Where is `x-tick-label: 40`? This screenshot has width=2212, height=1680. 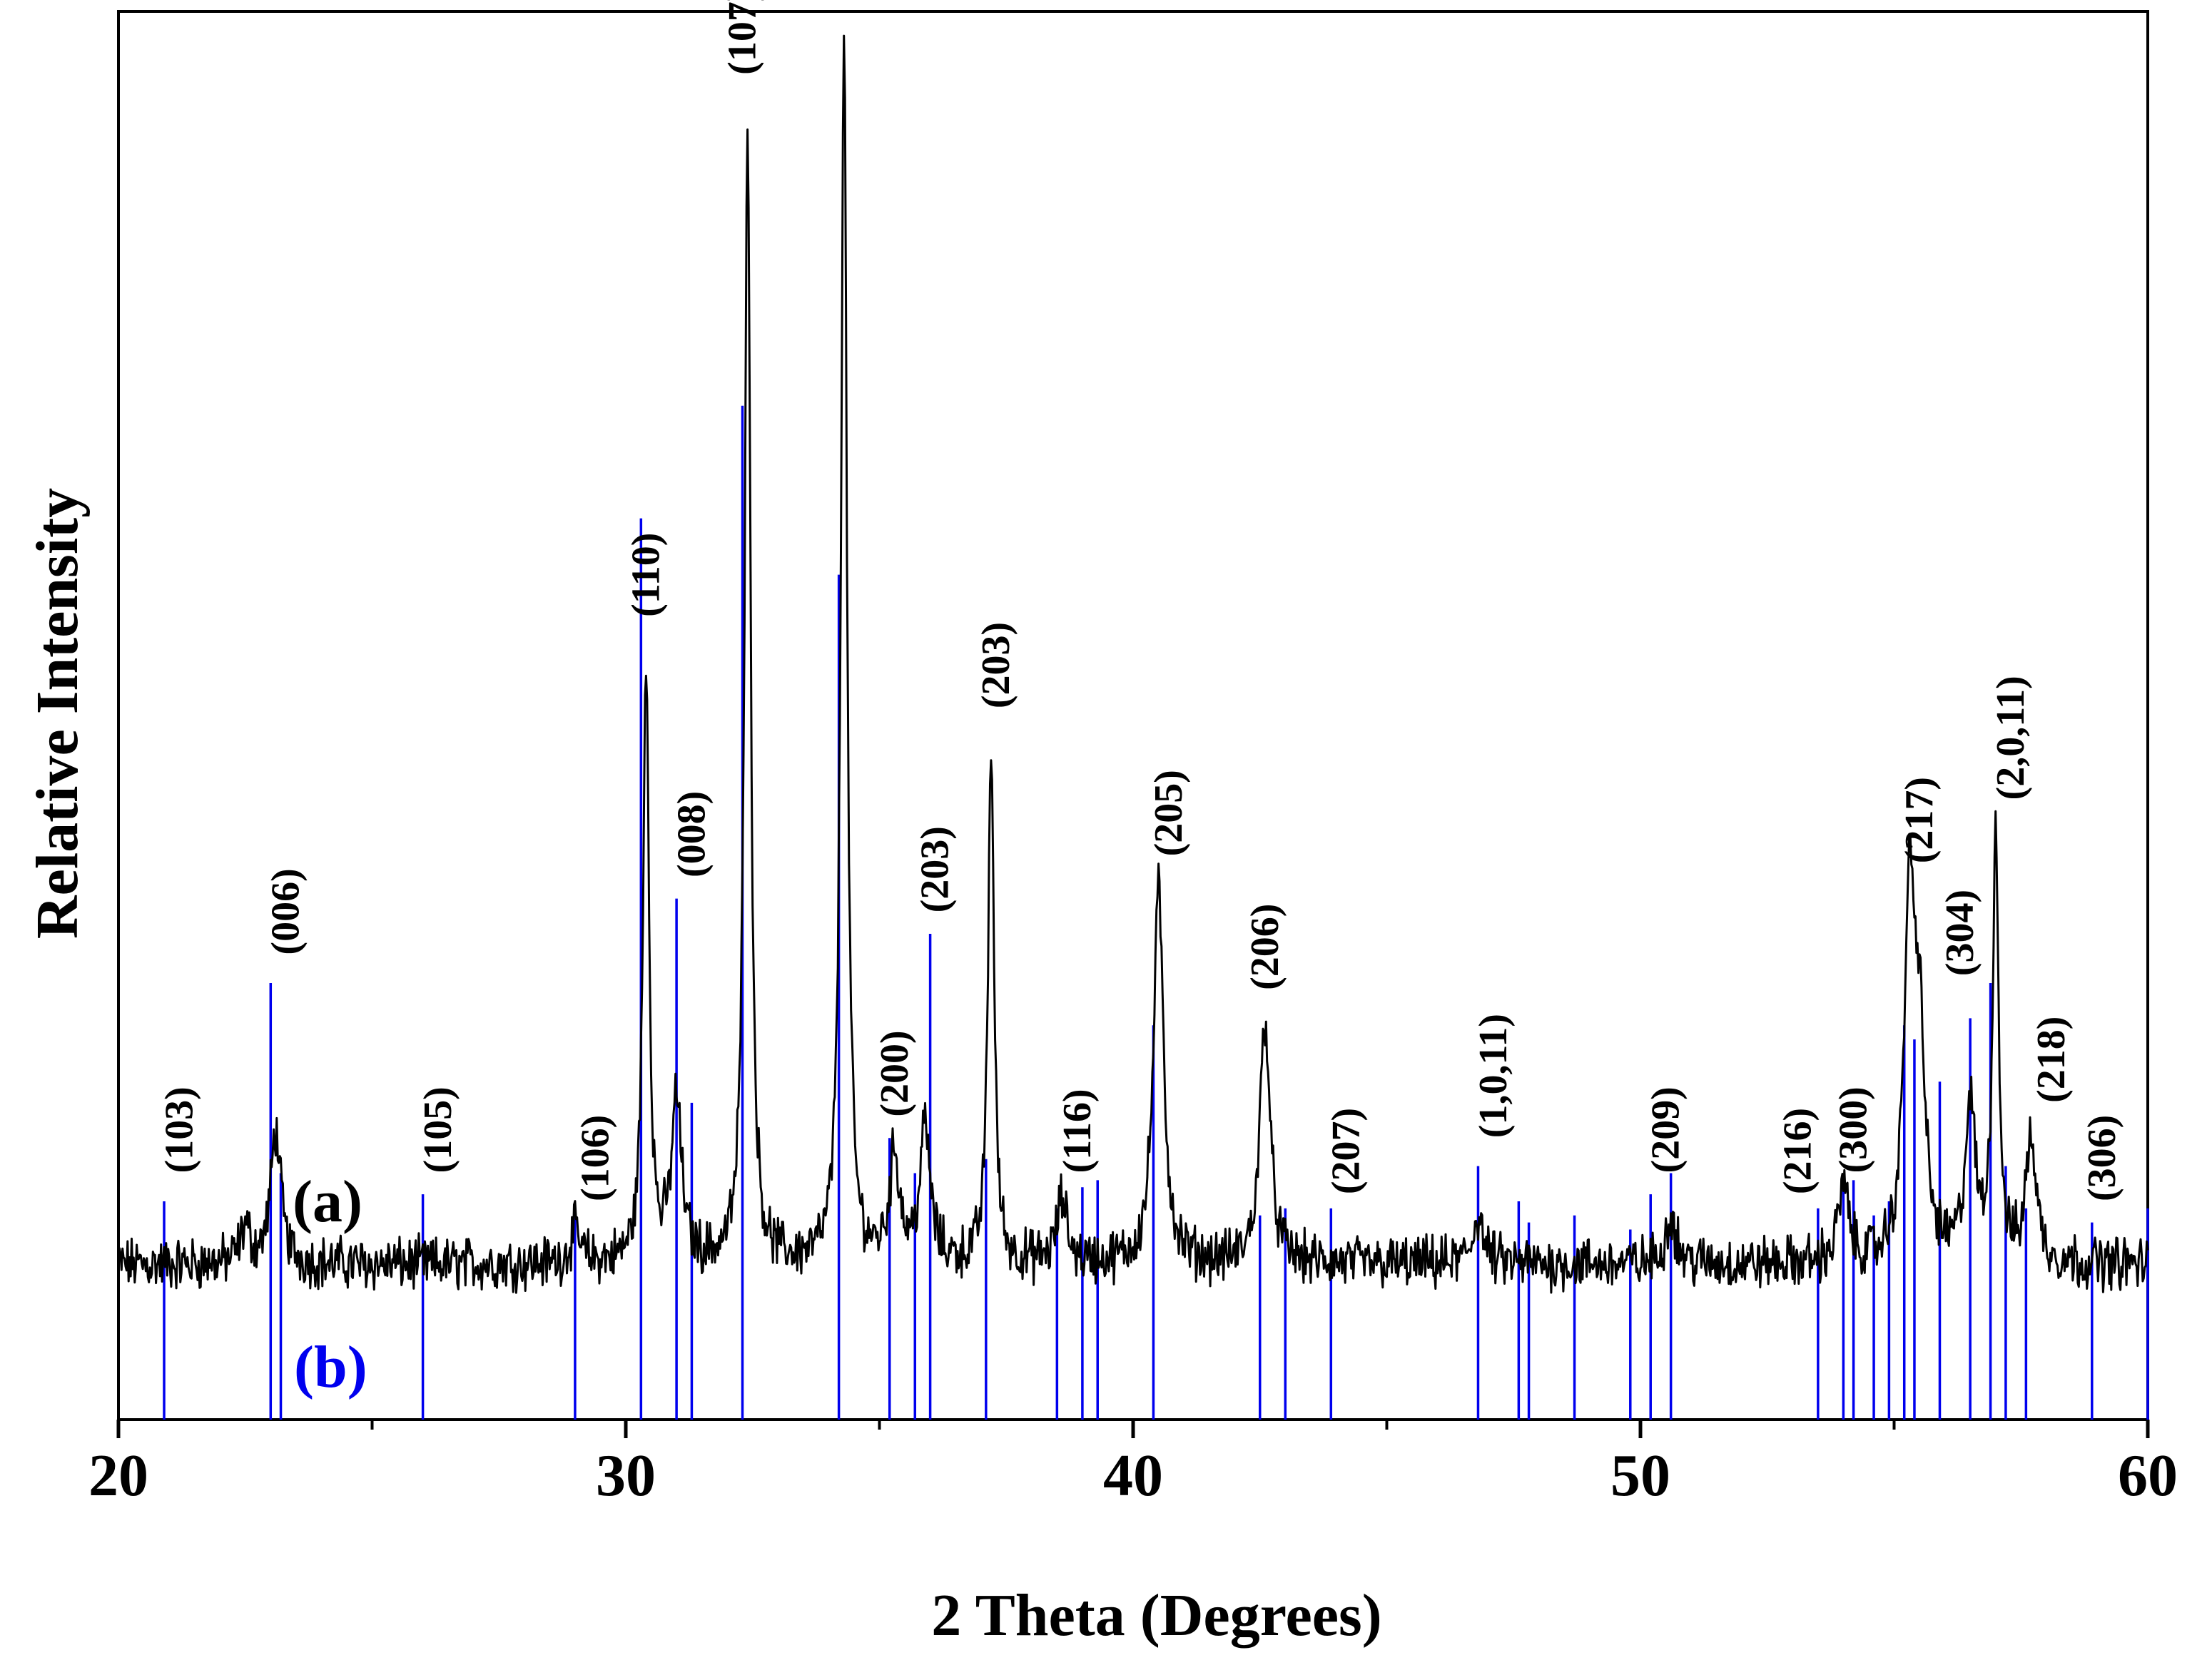
x-tick-label: 40 is located at coordinates (1133, 1475).